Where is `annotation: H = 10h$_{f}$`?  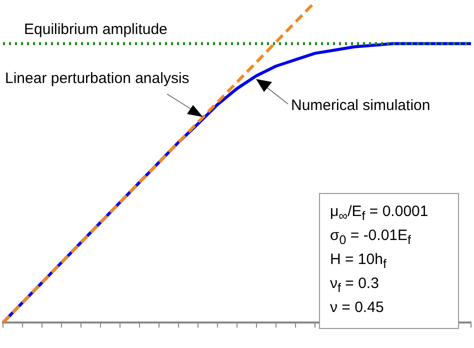
annotation: H = 10h$_{f}$ is located at coordinates (359, 261).